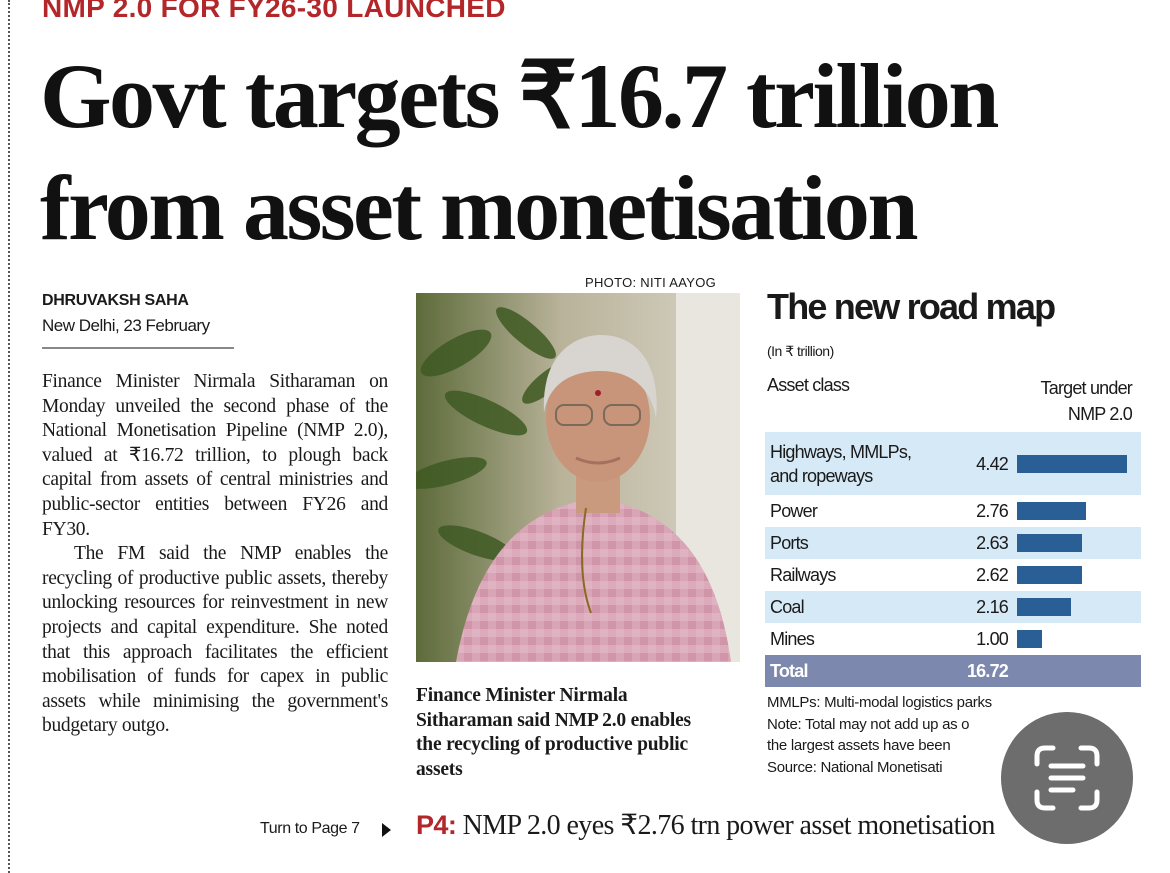 The height and width of the screenshot is (873, 1170). I want to click on byline-rule, so click(138, 348).